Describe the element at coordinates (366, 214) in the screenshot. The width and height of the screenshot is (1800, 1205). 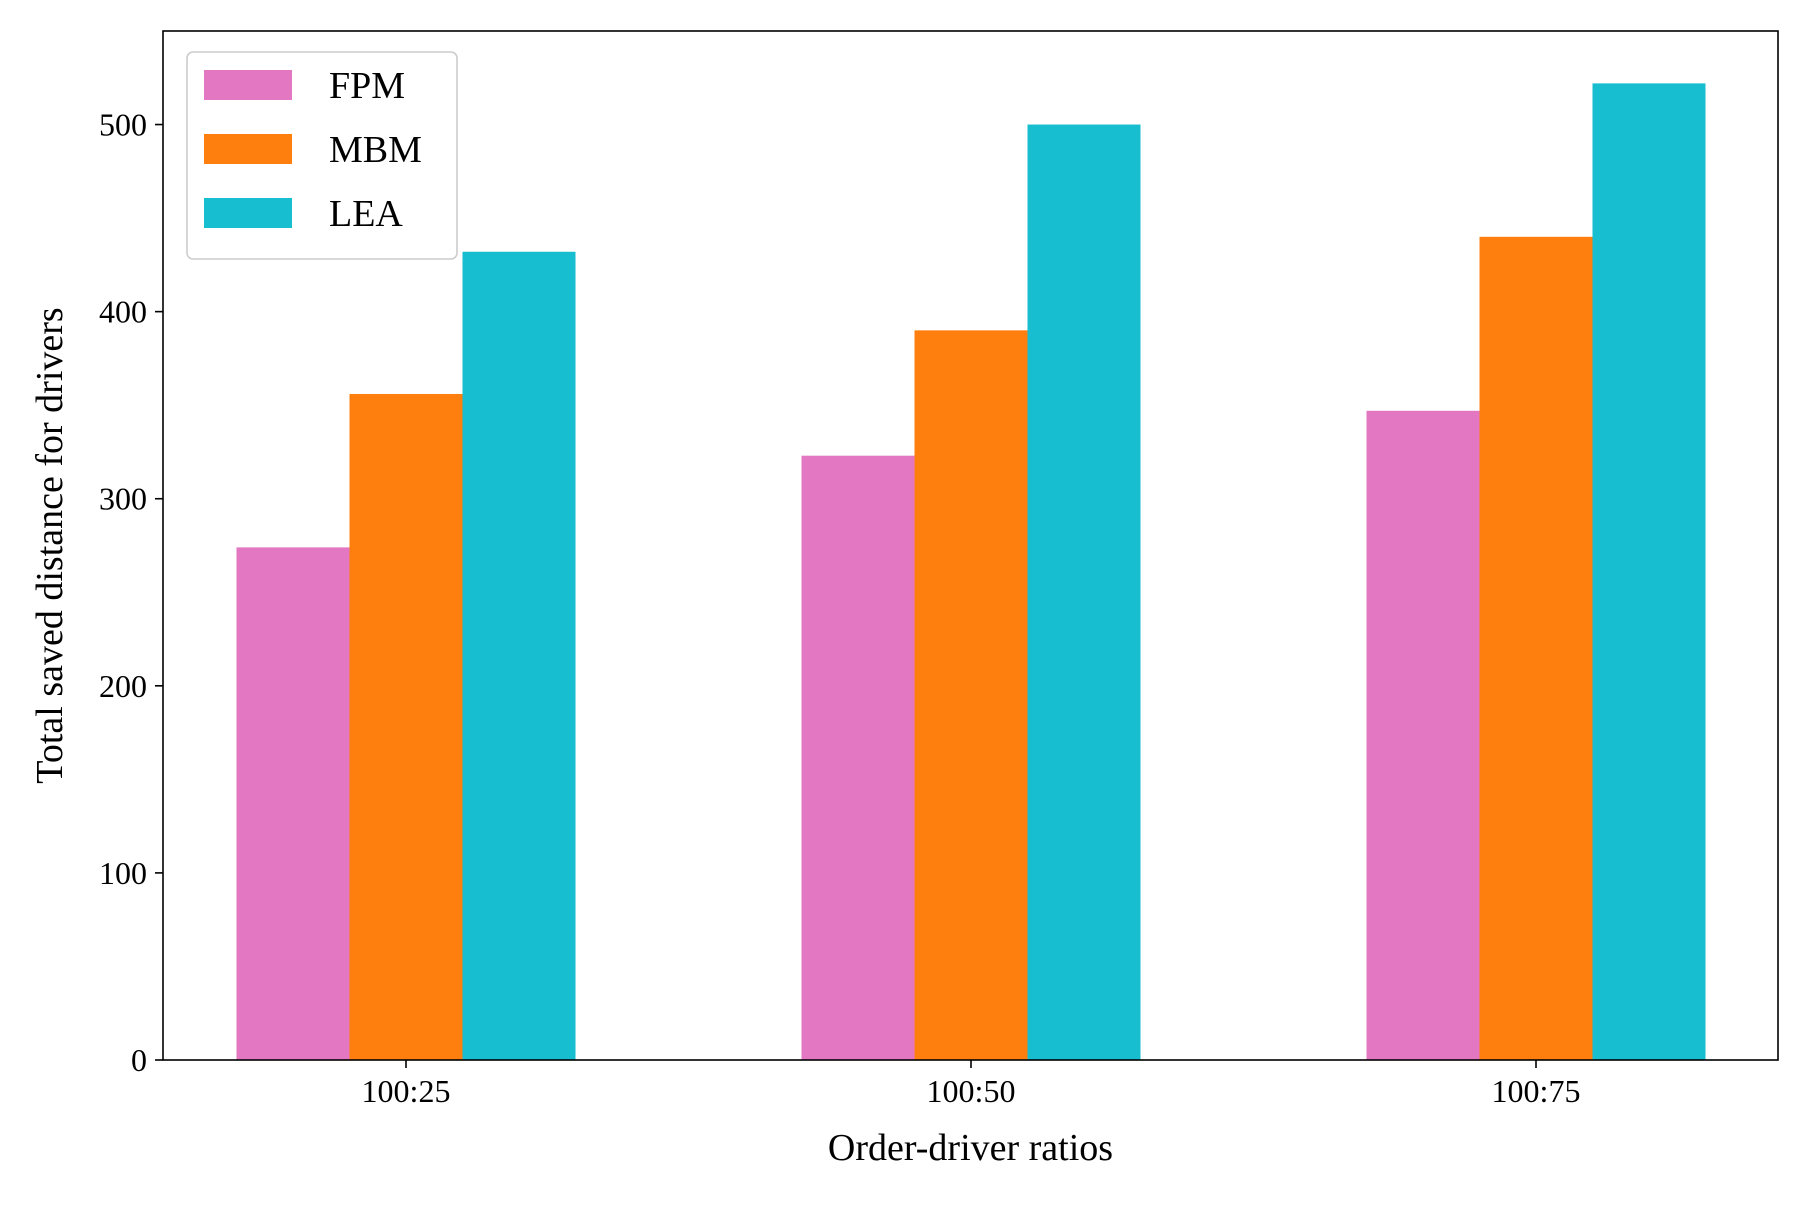
I see `legend-label-lea: LEA` at that location.